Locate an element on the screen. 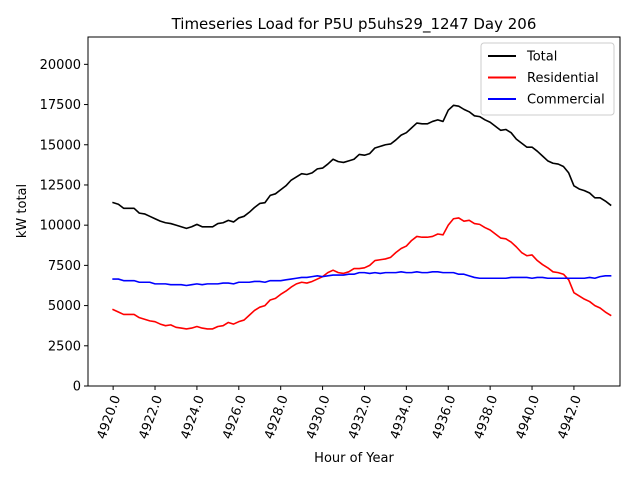  legend-items: Total Residential Commercial is located at coordinates (546, 79).